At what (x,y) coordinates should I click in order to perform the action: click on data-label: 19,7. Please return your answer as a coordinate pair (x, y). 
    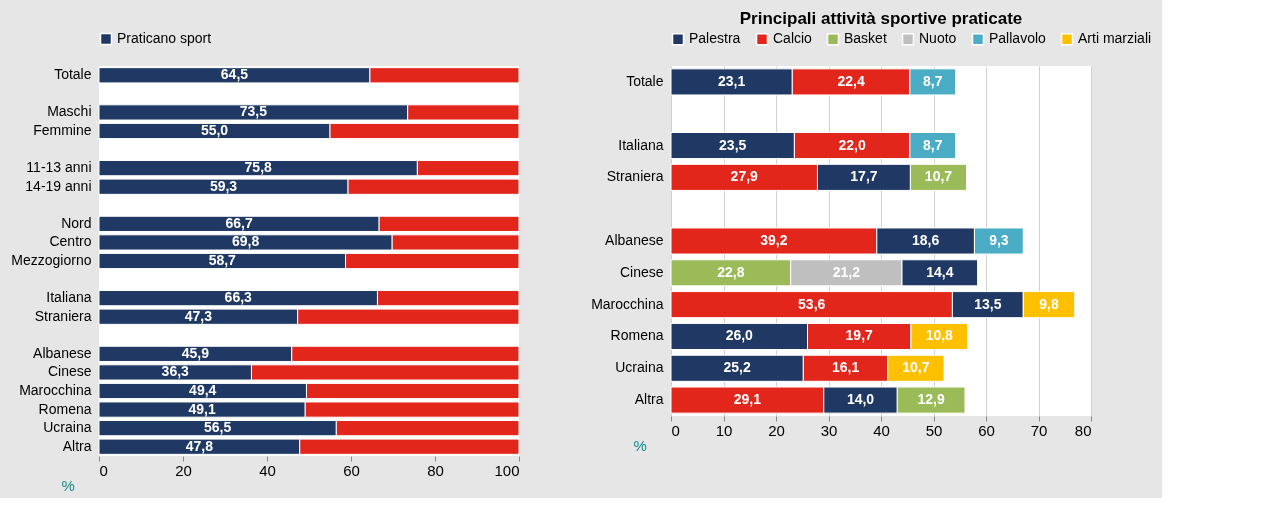
    Looking at the image, I should click on (859, 335).